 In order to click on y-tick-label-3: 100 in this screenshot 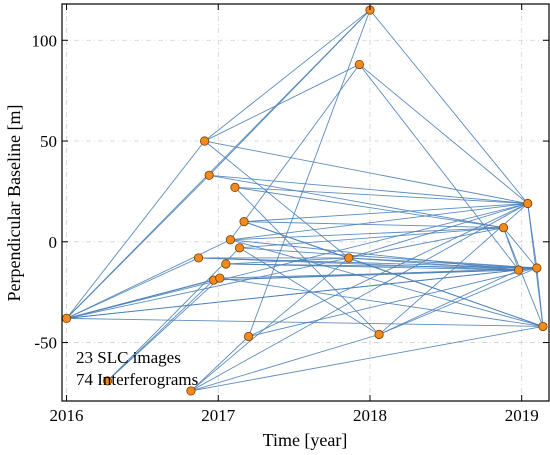, I will do `click(45, 40)`.